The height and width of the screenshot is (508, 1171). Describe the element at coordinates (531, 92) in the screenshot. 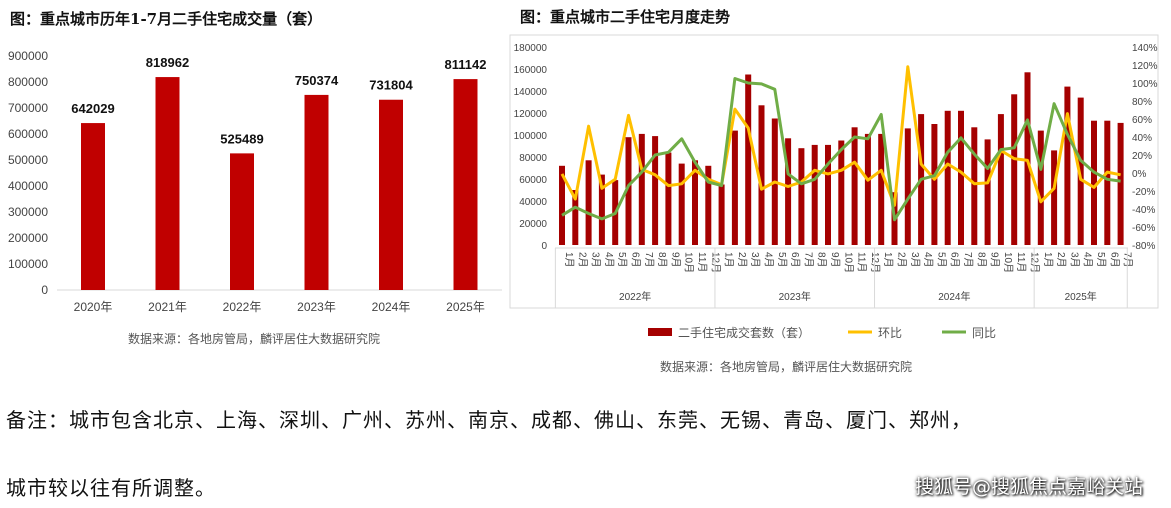

I see `left-y-tick-label: 140000` at that location.